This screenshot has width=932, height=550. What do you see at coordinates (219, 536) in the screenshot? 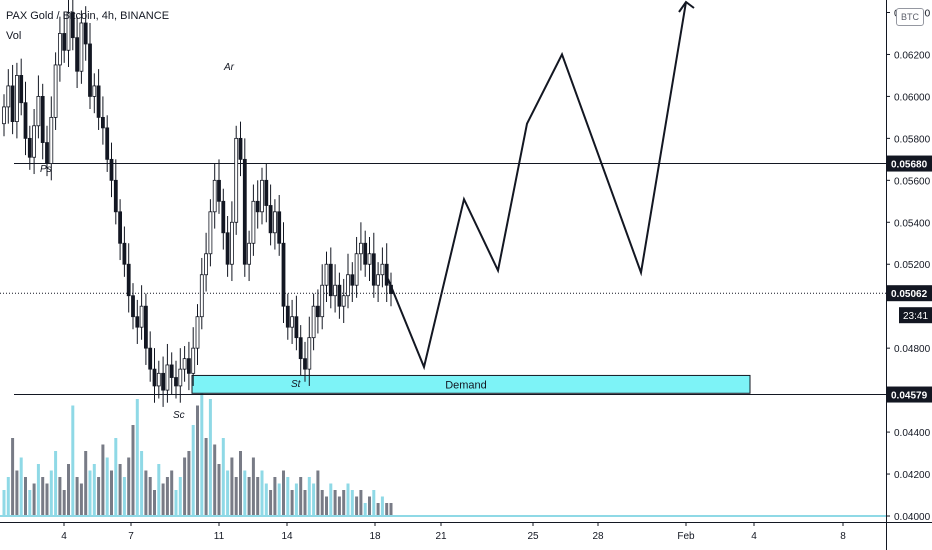
I see `time-tick-label: 11` at bounding box center [219, 536].